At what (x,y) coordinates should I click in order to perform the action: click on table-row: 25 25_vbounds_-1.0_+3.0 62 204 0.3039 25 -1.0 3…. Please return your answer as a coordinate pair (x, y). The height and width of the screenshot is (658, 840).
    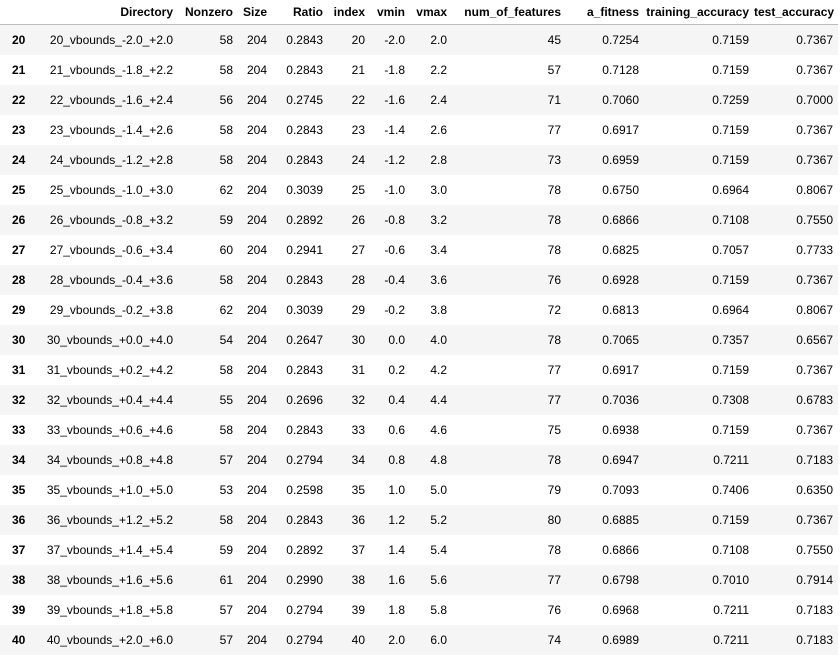
    Looking at the image, I should click on (419, 190).